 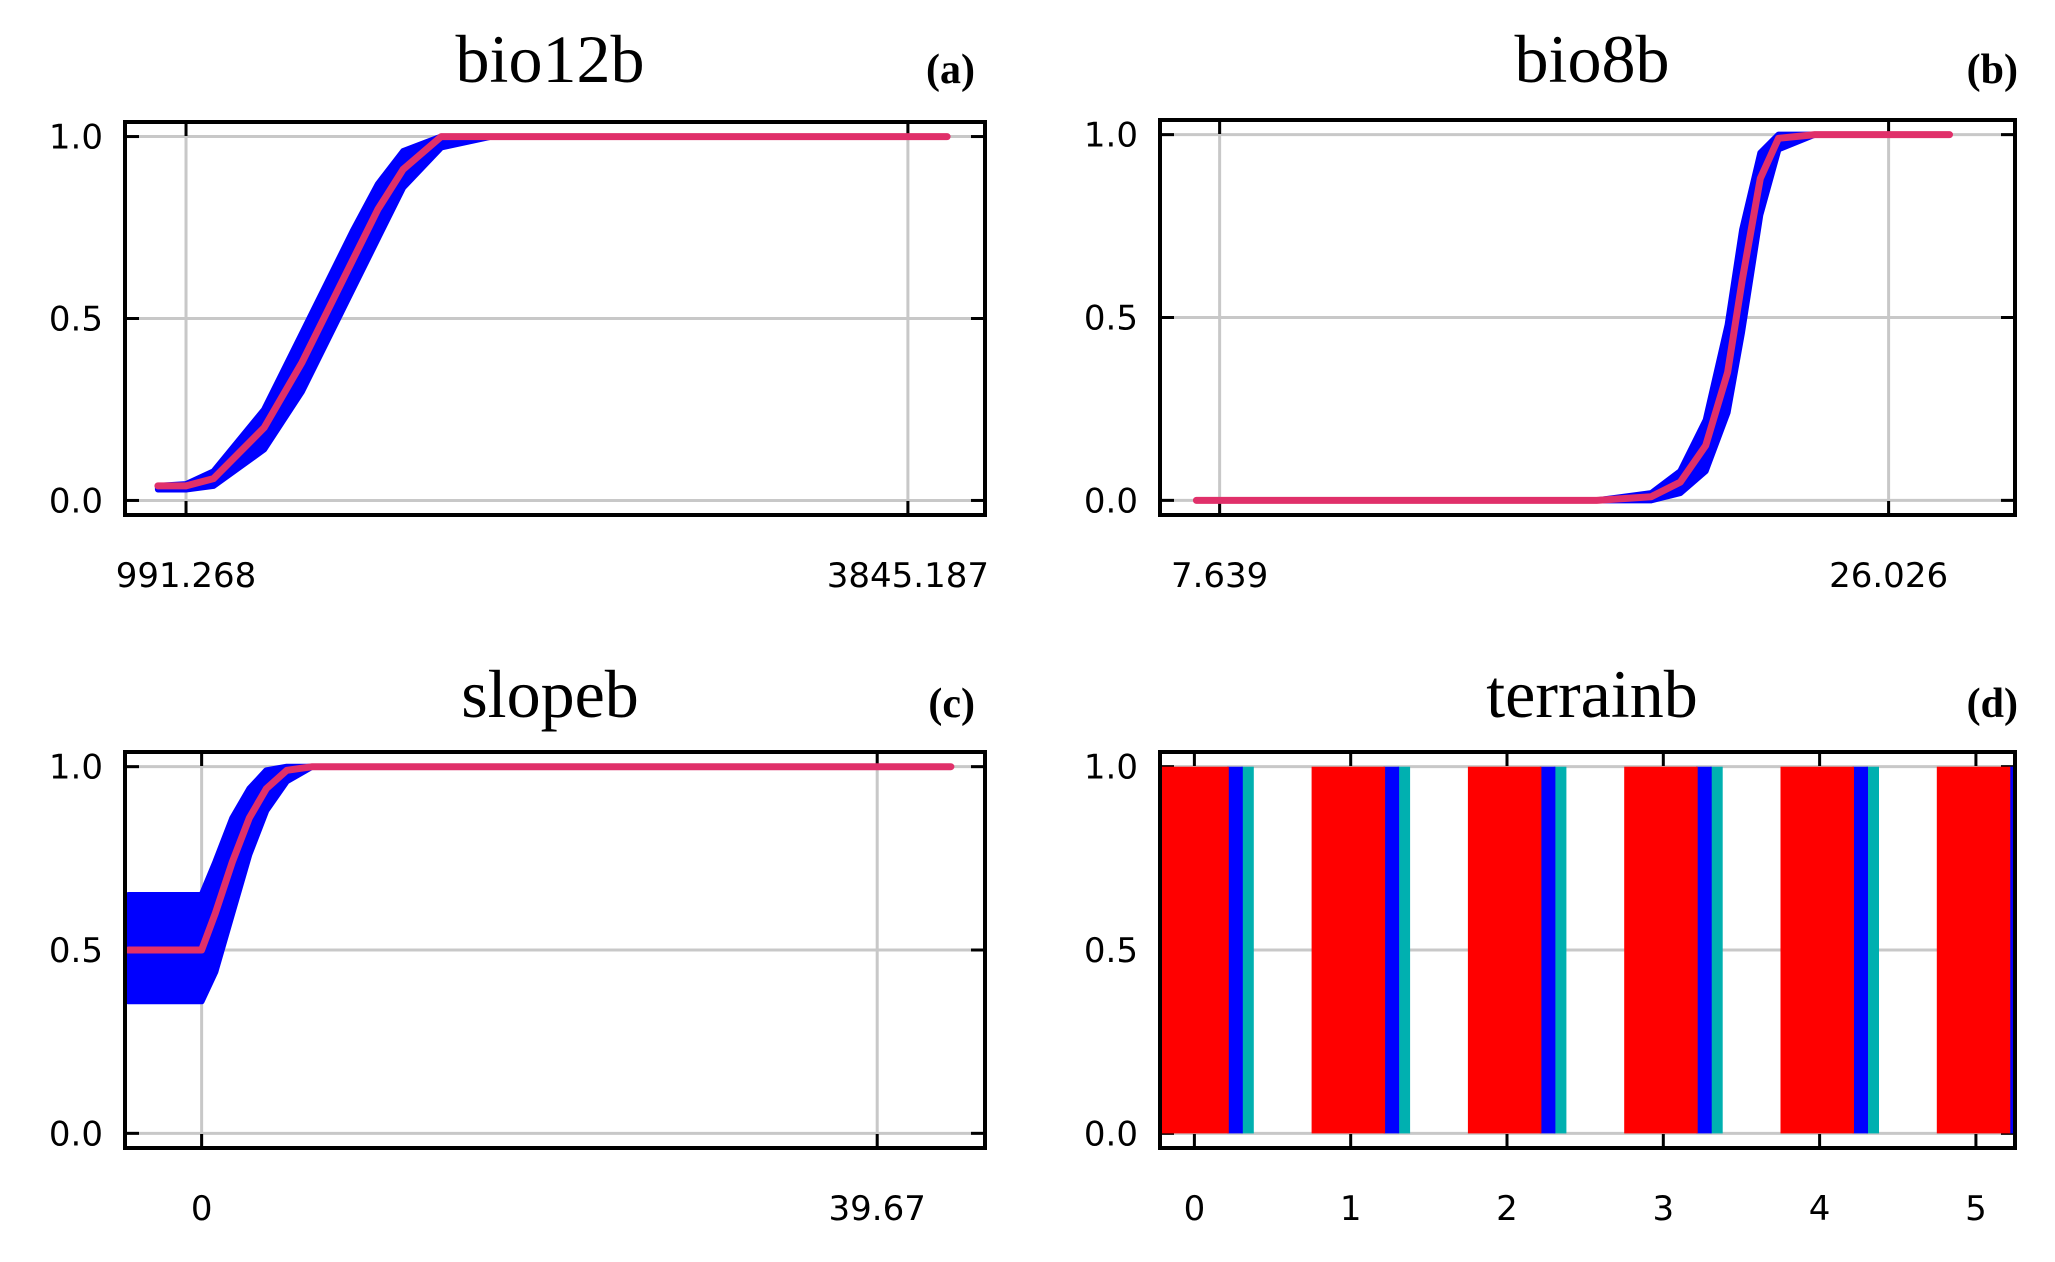 What do you see at coordinates (1507, 1209) in the screenshot?
I see `x-tick-label: 2` at bounding box center [1507, 1209].